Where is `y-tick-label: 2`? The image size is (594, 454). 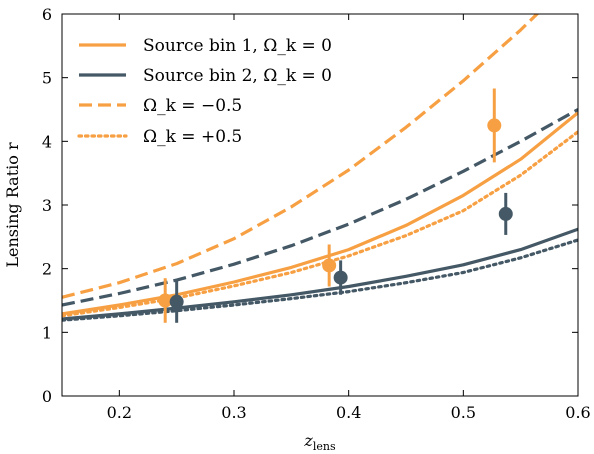
y-tick-label: 2 is located at coordinates (47, 269).